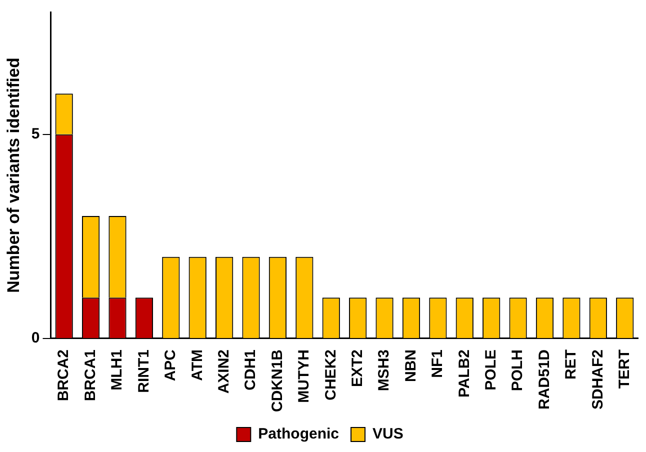 The height and width of the screenshot is (452, 646). Describe the element at coordinates (357, 368) in the screenshot. I see `x-tick-label: EXT2` at that location.